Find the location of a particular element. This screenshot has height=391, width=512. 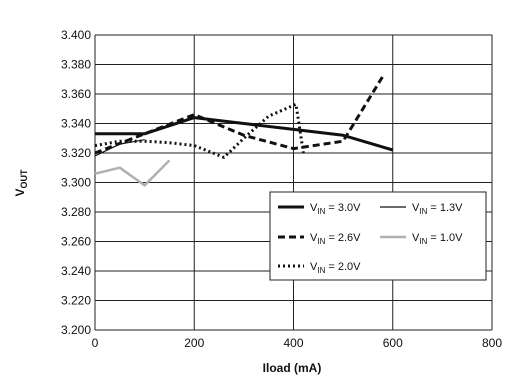

x-tick-label: 0 is located at coordinates (95, 343).